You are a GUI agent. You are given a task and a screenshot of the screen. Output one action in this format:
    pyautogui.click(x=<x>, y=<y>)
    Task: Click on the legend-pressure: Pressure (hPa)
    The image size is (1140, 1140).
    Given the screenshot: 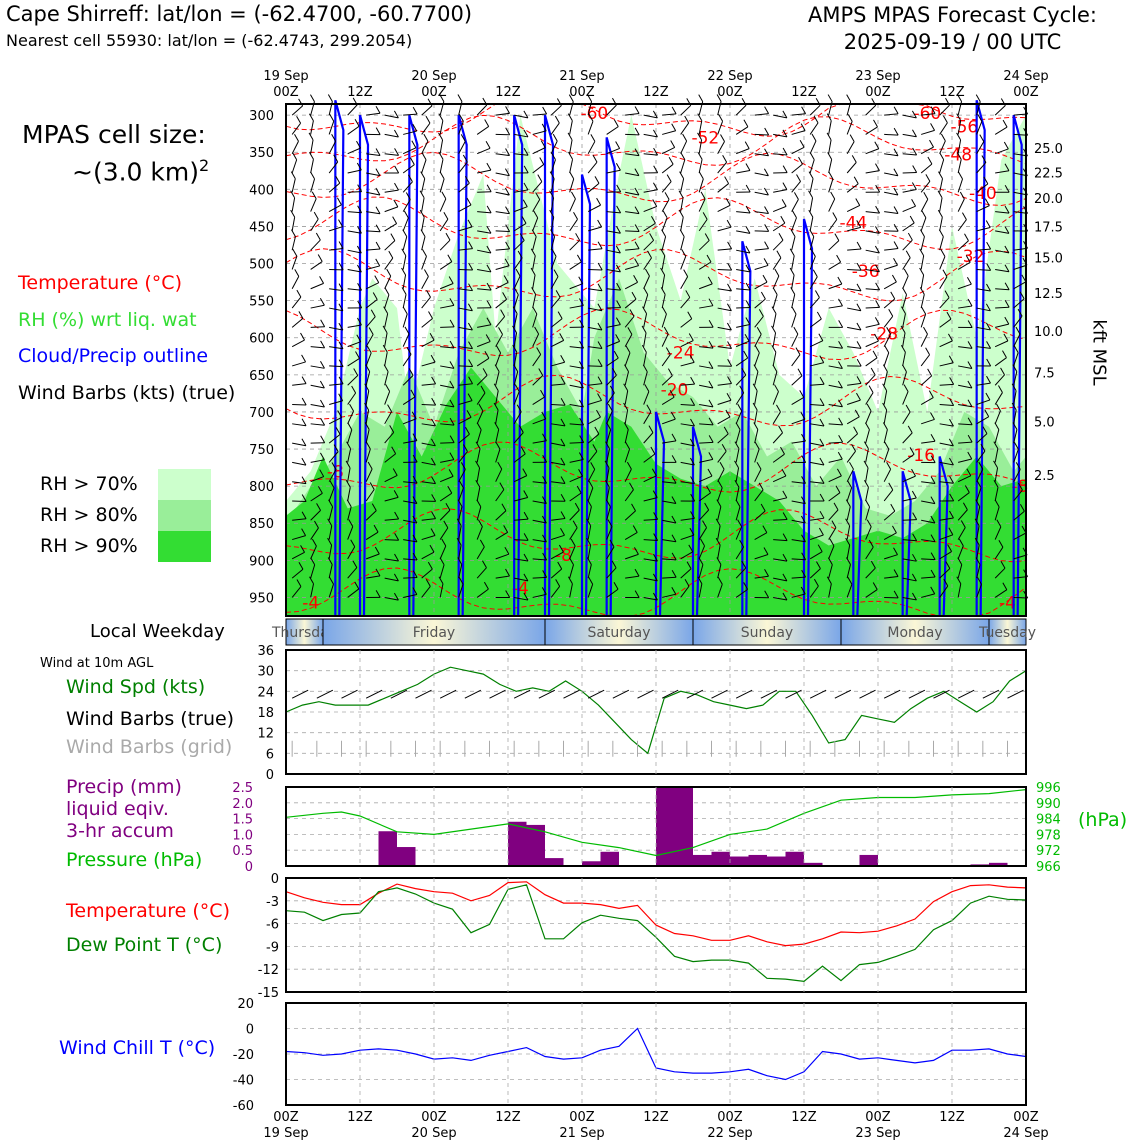 What is the action you would take?
    pyautogui.click(x=134, y=860)
    